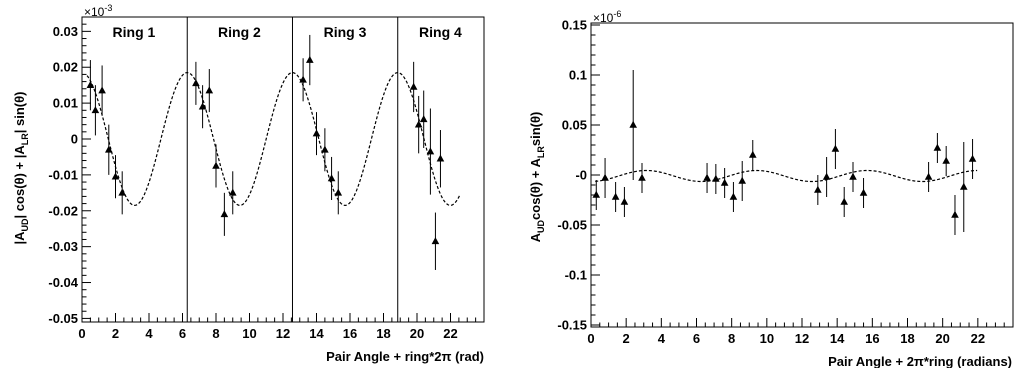  I want to click on left-ring-label: Ring 1, so click(134, 32).